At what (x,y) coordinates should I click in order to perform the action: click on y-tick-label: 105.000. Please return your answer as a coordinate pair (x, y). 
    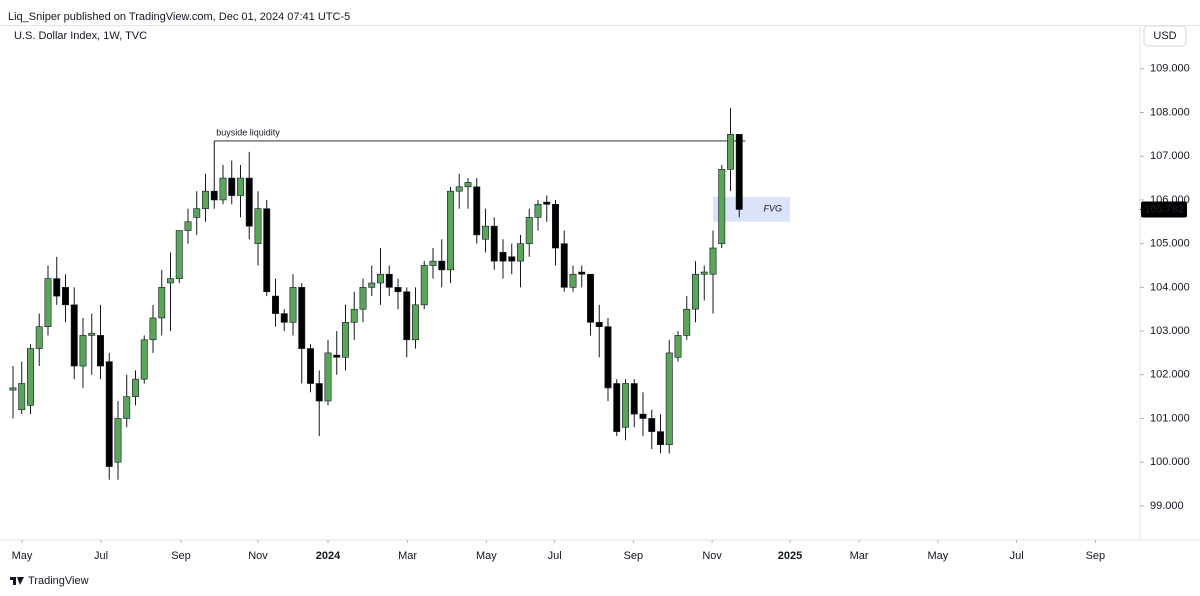
    Looking at the image, I should click on (1170, 244).